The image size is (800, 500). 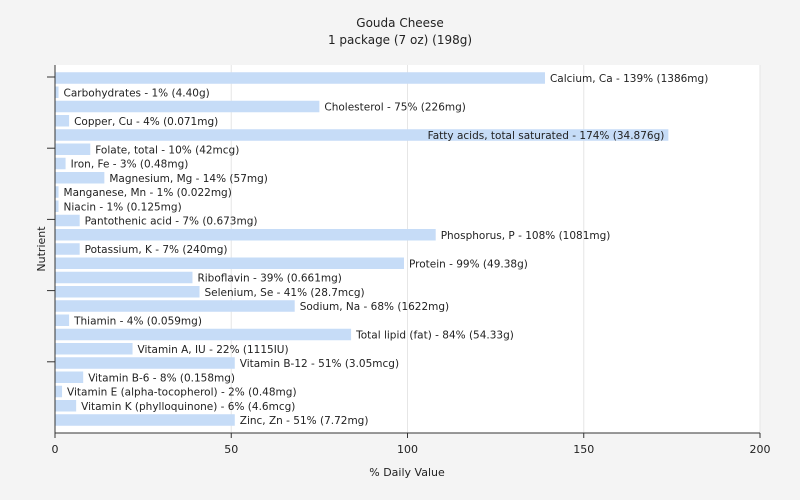 I want to click on y-axis-label: Nutrient, so click(x=41, y=249).